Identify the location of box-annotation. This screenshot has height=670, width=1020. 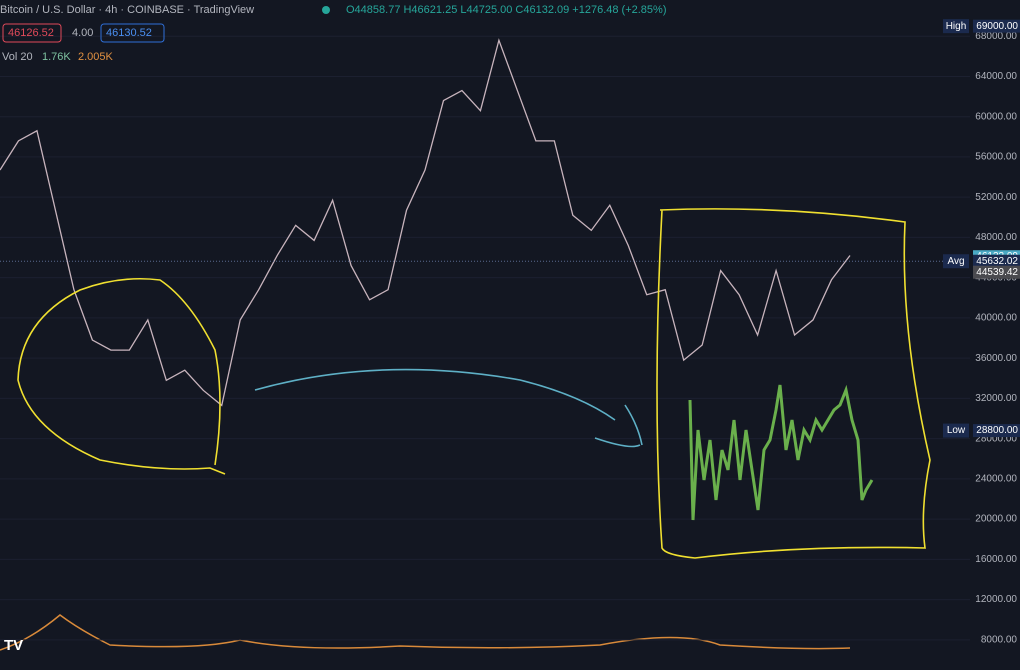
(793, 383).